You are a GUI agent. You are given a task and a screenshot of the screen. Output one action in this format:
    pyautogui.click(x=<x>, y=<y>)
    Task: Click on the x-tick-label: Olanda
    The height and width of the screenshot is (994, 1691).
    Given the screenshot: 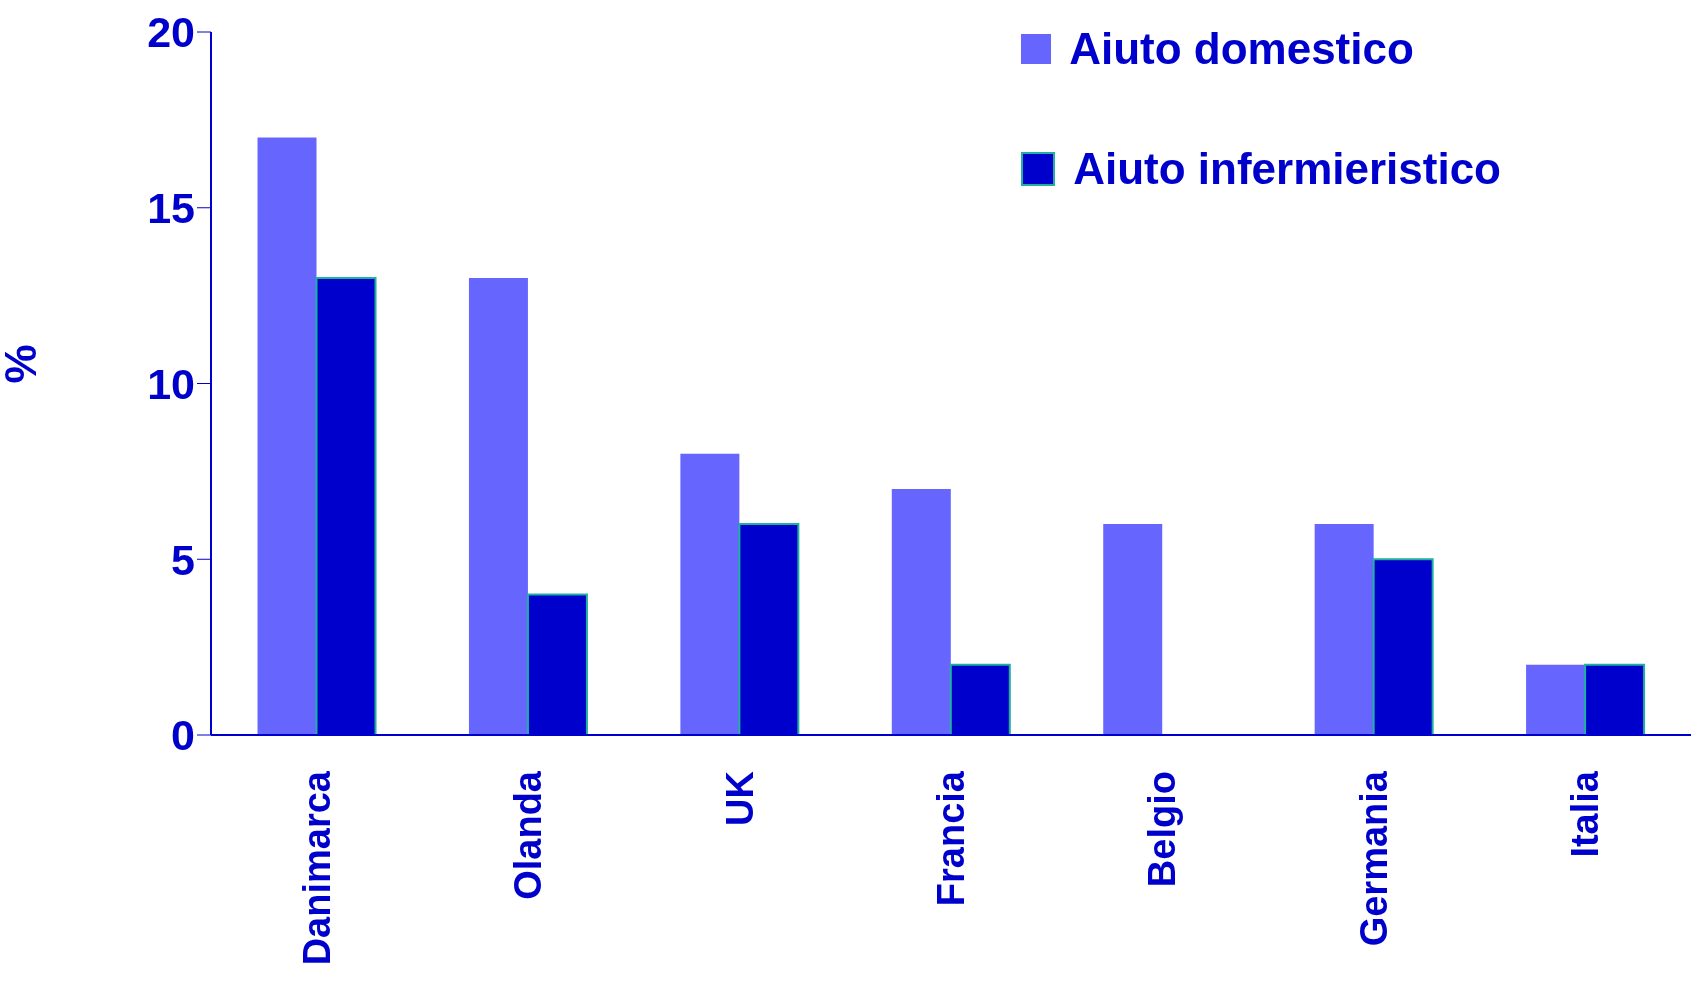 What is the action you would take?
    pyautogui.click(x=528, y=835)
    